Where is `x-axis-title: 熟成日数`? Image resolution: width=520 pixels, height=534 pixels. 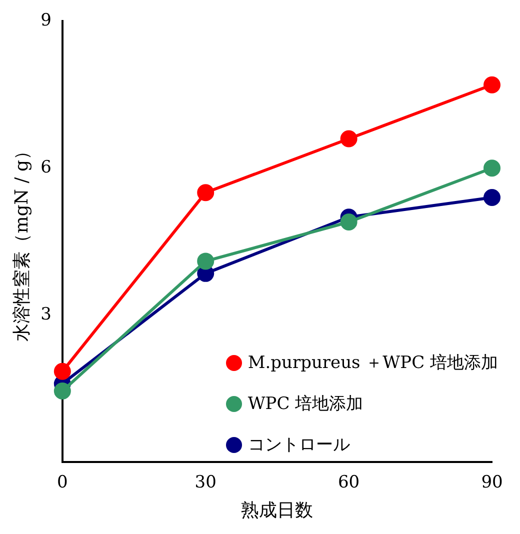 x-axis-title: 熟成日数 is located at coordinates (277, 510).